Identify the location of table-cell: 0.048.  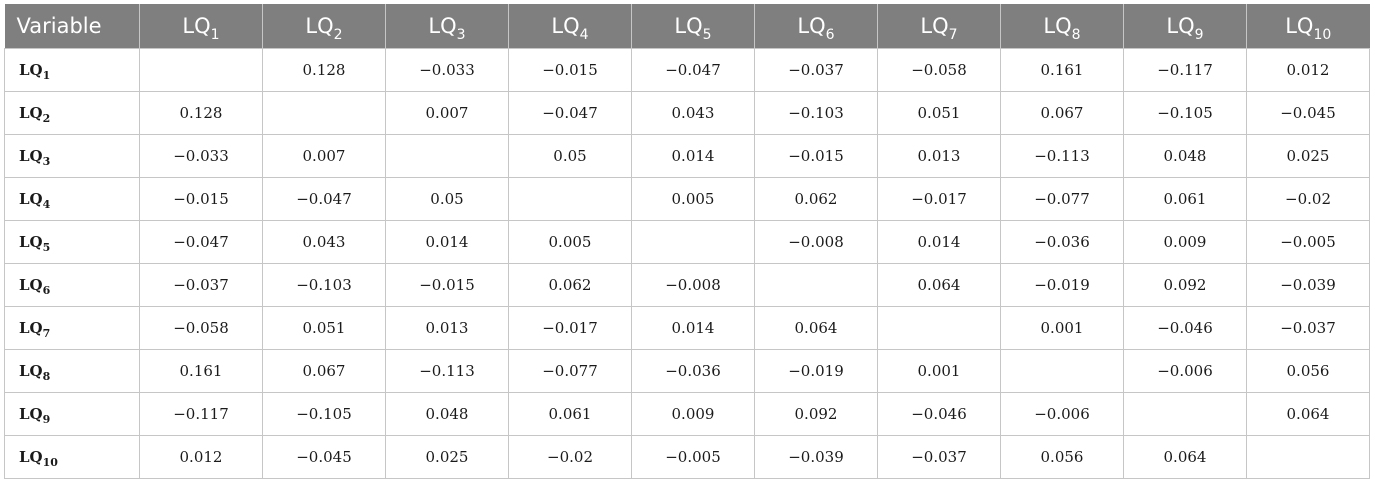
(447, 414).